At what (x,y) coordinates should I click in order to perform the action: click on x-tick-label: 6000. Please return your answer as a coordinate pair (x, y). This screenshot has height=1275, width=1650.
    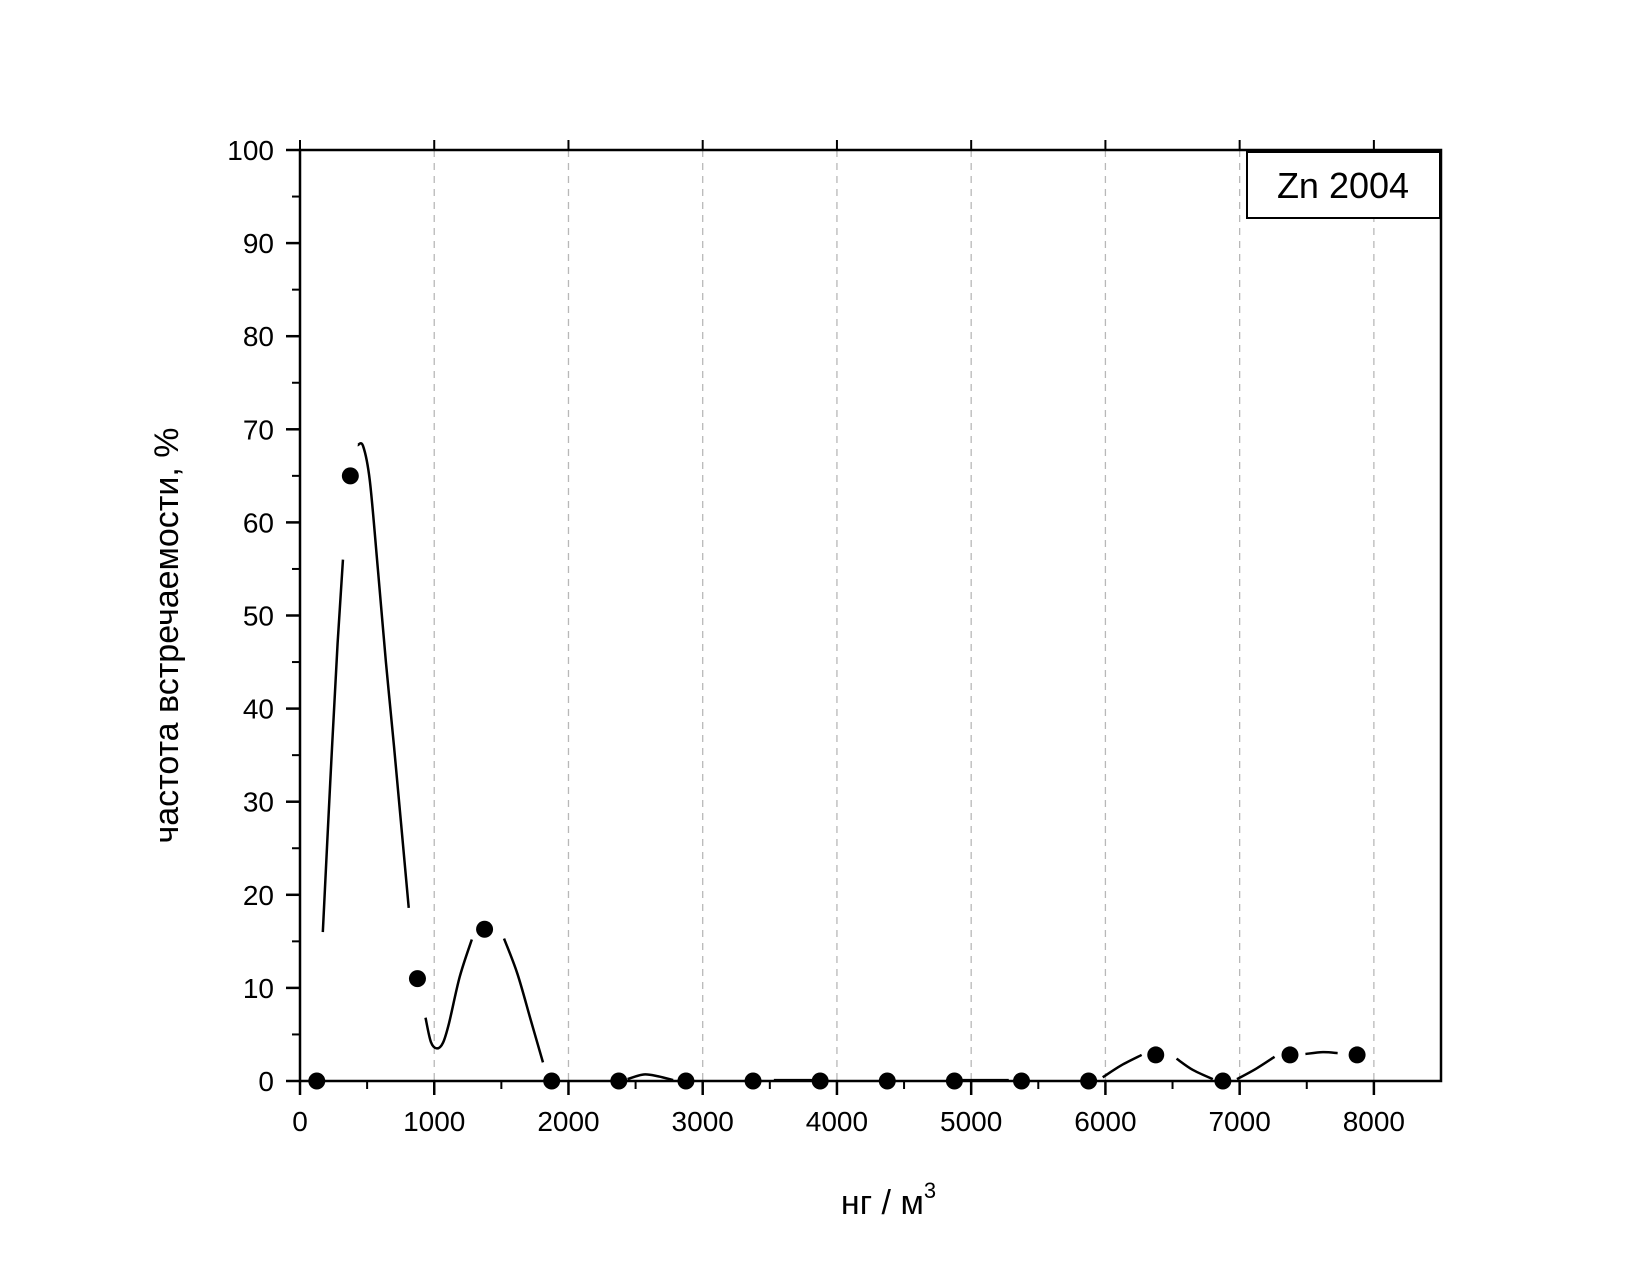
    Looking at the image, I should click on (1105, 1121).